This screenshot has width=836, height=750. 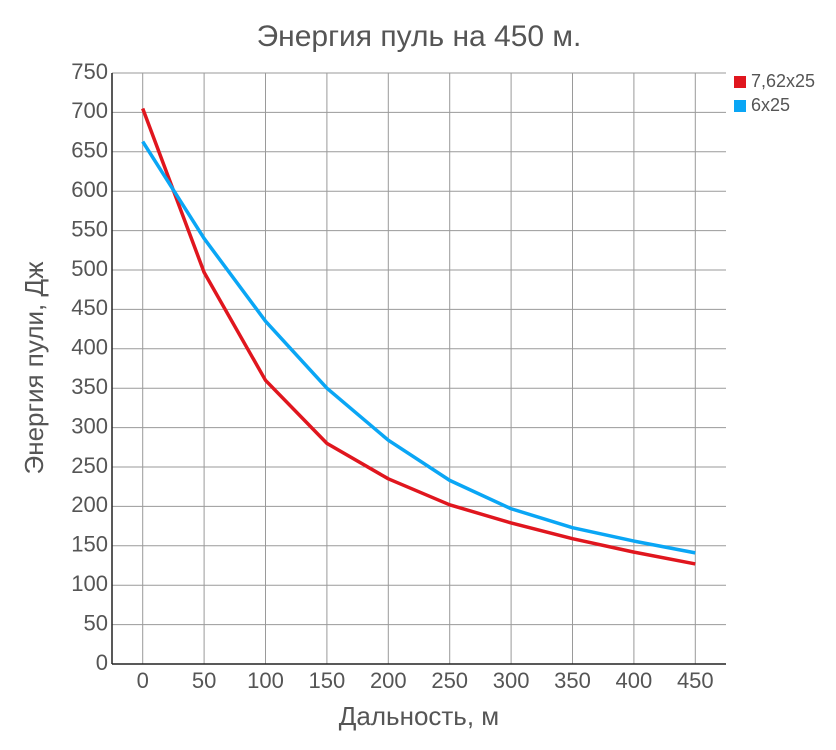 I want to click on legend-label: 6x25, so click(x=770, y=105).